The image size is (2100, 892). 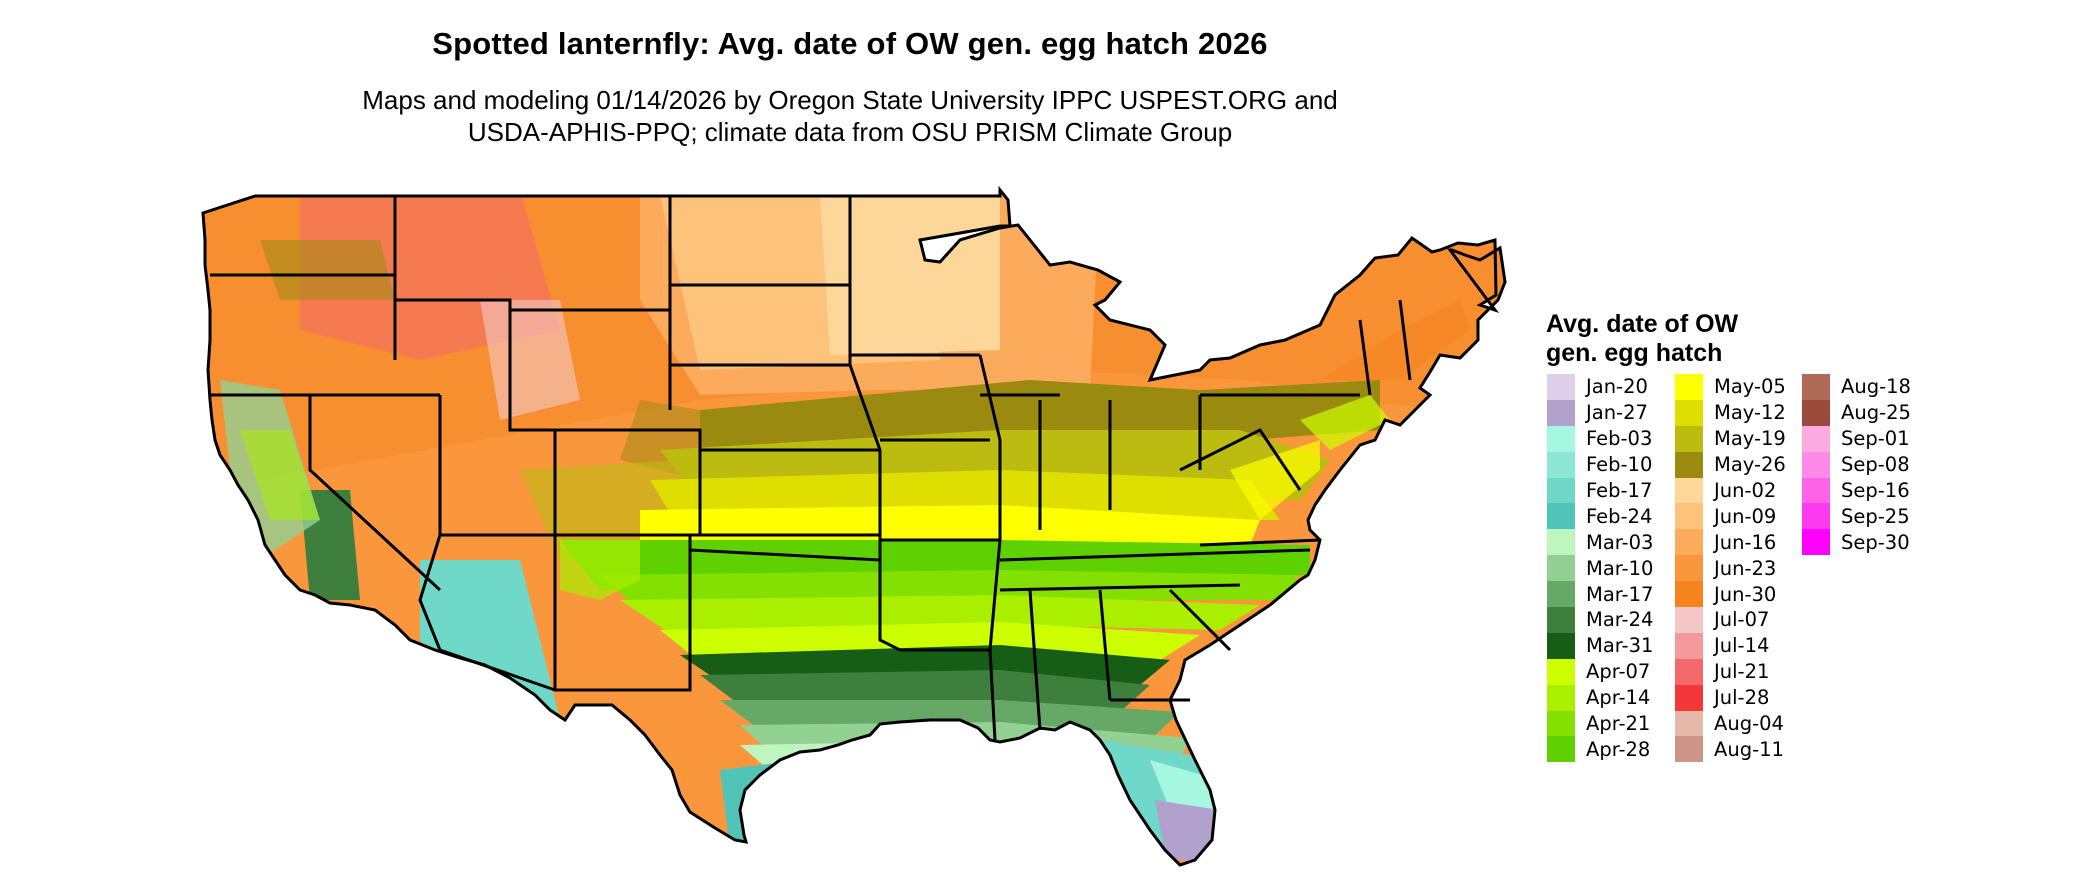 I want to click on legend-item: Mar-03, so click(x=1600, y=542).